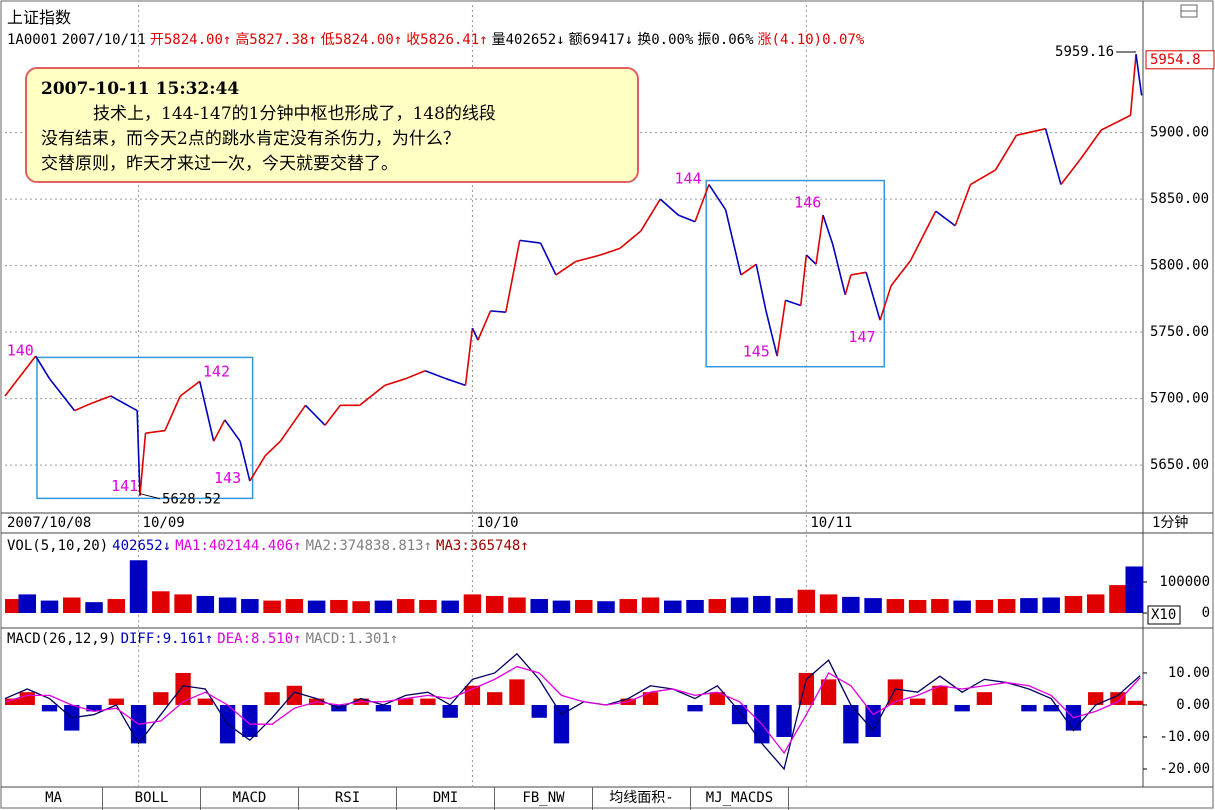 This screenshot has width=1215, height=810. I want to click on quote-item: 高5827.38↑, so click(276, 40).